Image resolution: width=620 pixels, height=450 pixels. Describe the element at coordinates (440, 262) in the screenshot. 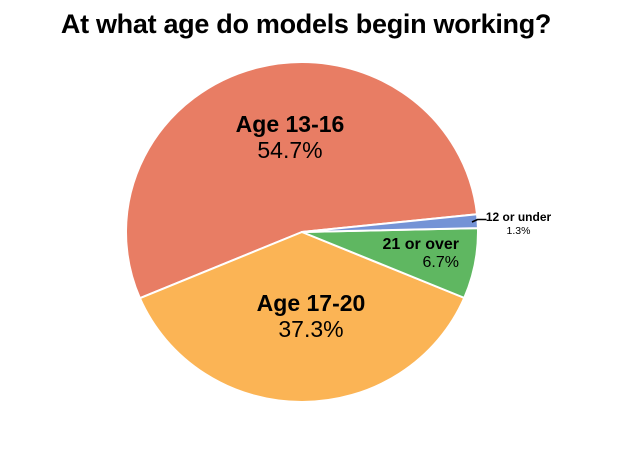

I see `slice-pct-21-or-over: 6.7%` at that location.